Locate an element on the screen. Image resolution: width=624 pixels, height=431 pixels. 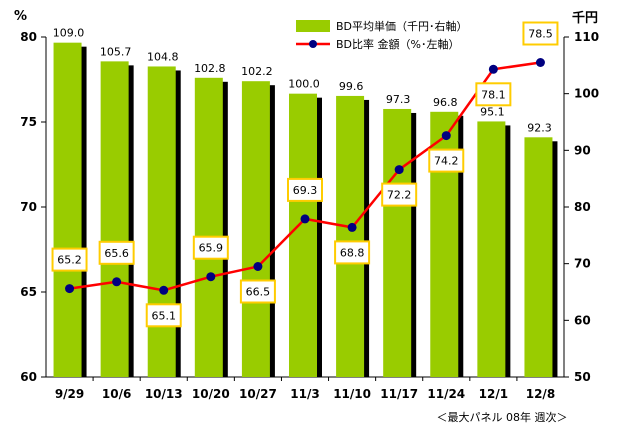
right-axis-tick-label: 50 is located at coordinates (582, 377).